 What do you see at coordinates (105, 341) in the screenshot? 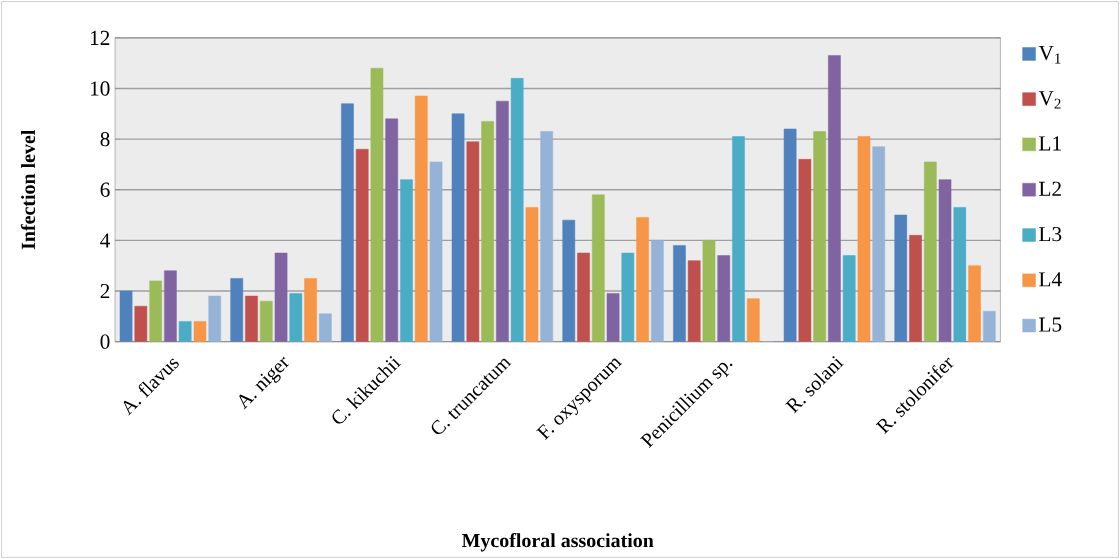
I see `y-tick-label: 0` at bounding box center [105, 341].